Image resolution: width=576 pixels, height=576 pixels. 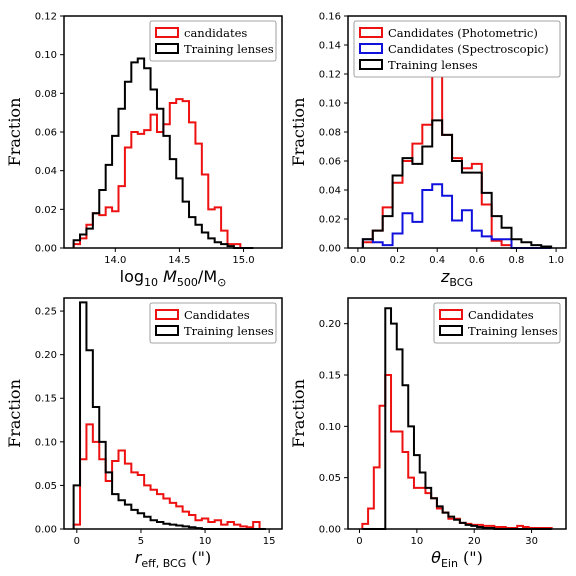 What do you see at coordinates (456, 216) in the screenshot?
I see `series-candidates-spectroscopic` at bounding box center [456, 216].